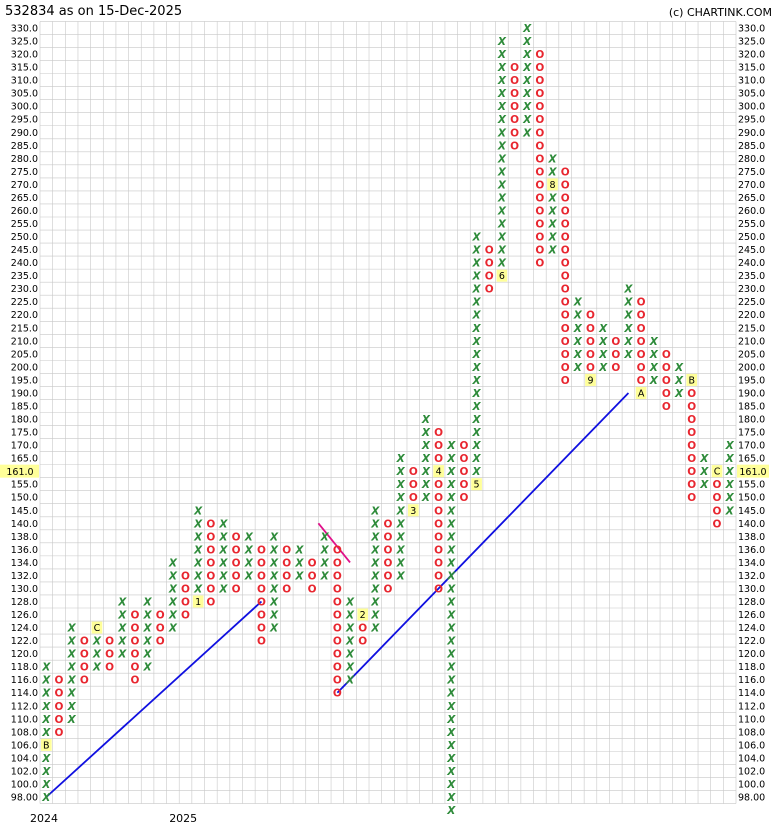 The height and width of the screenshot is (834, 778). Describe the element at coordinates (24, 380) in the screenshot. I see `y-tick-label-left: 195.0` at that location.